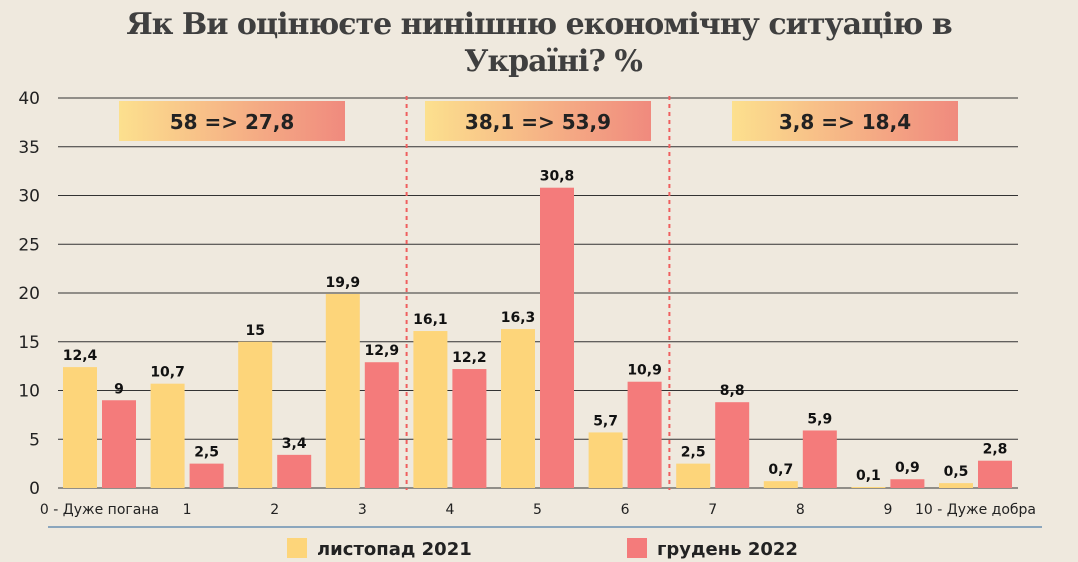 This screenshot has height=562, width=1078. I want to click on y-tick-label: 35, so click(29, 148).